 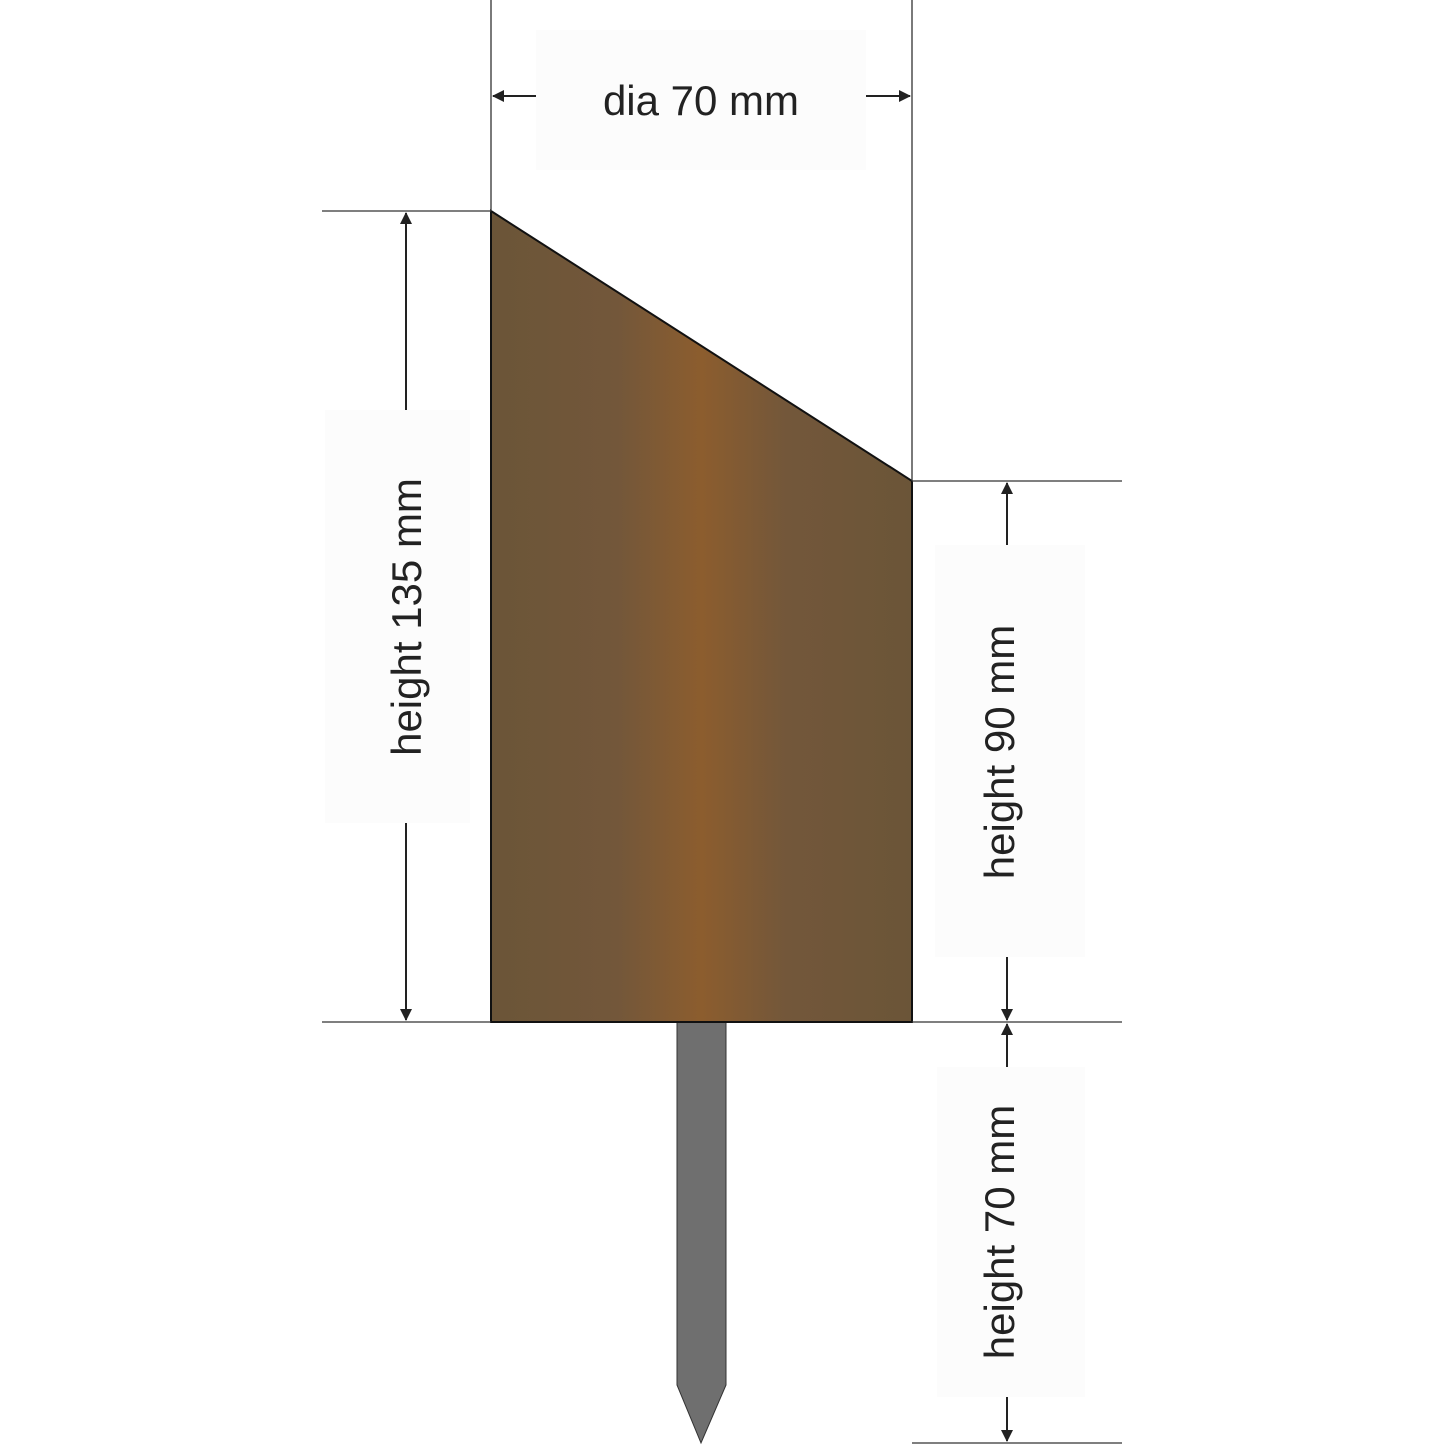 What do you see at coordinates (701, 1233) in the screenshot?
I see `ground-spike` at bounding box center [701, 1233].